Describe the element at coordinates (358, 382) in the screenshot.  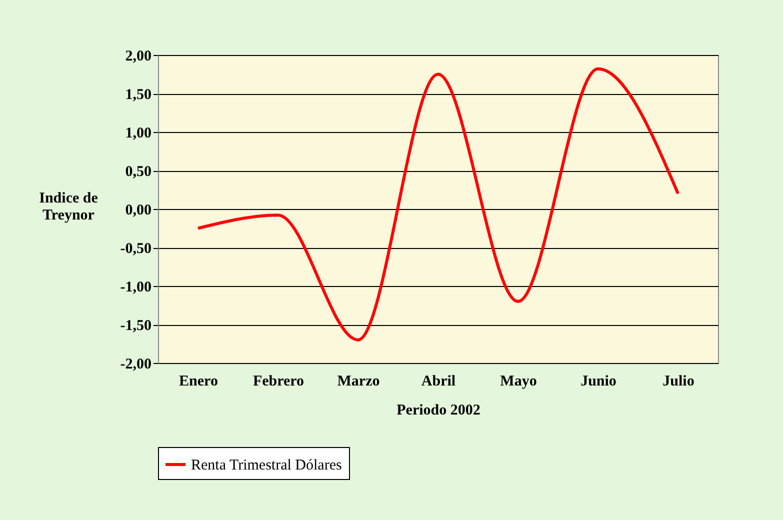
I see `x-tick-label: Marzo` at that location.